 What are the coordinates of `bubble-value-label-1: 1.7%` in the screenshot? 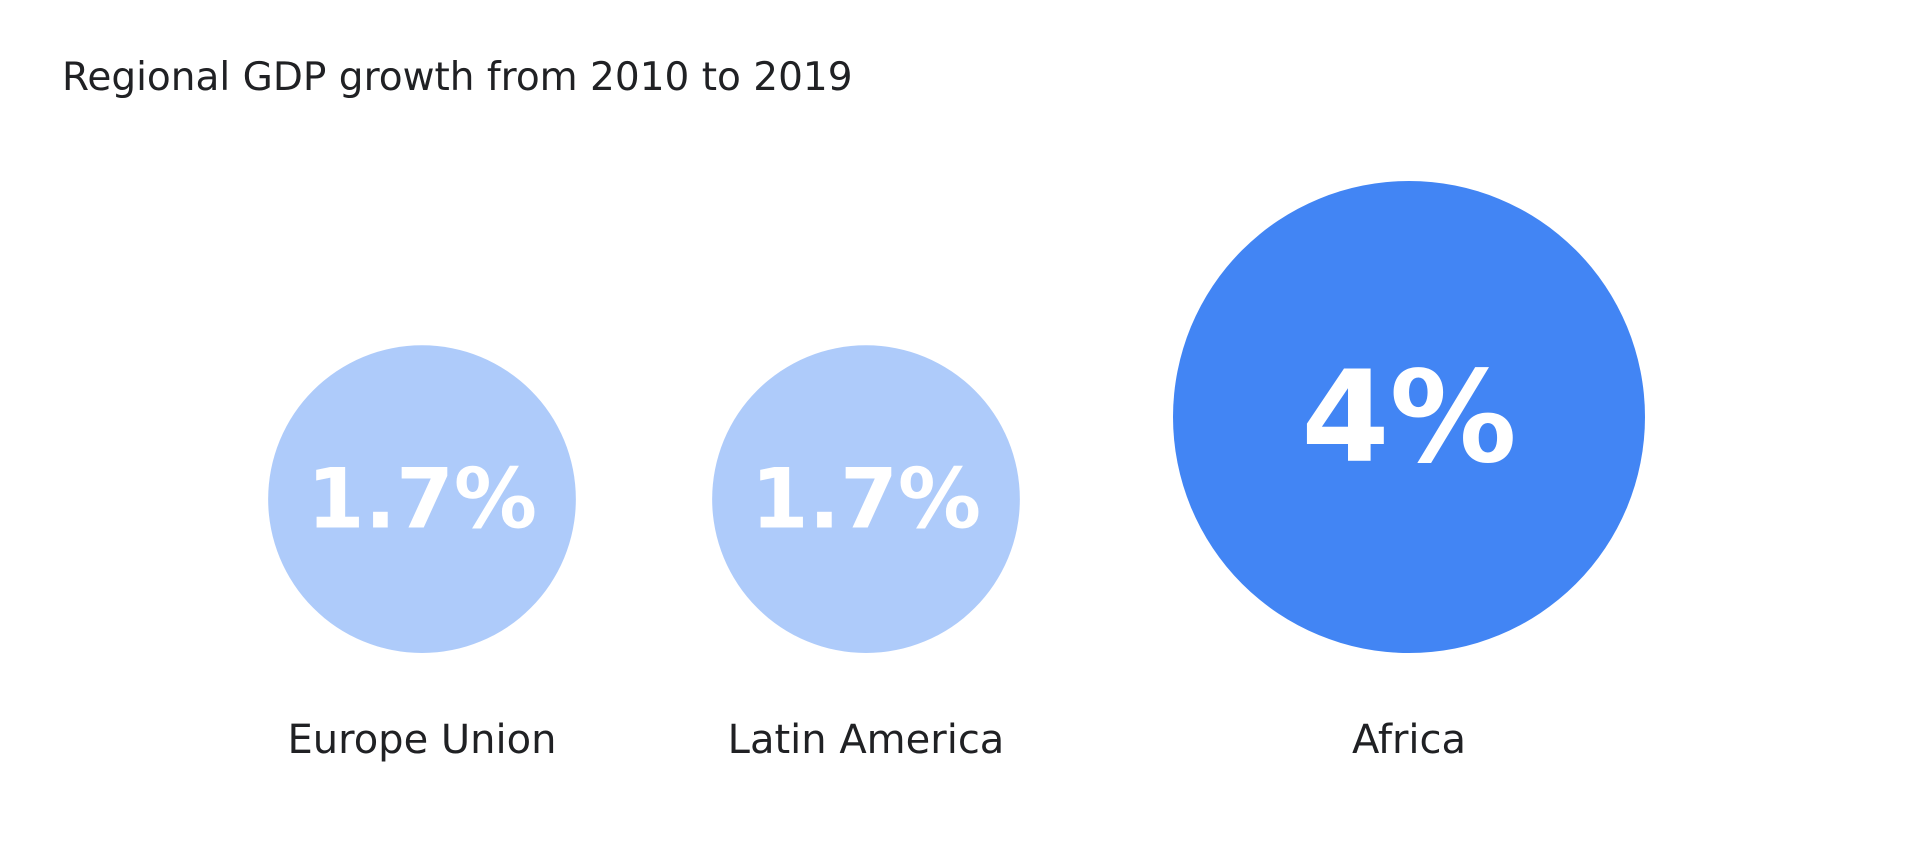 It's located at (866, 499).